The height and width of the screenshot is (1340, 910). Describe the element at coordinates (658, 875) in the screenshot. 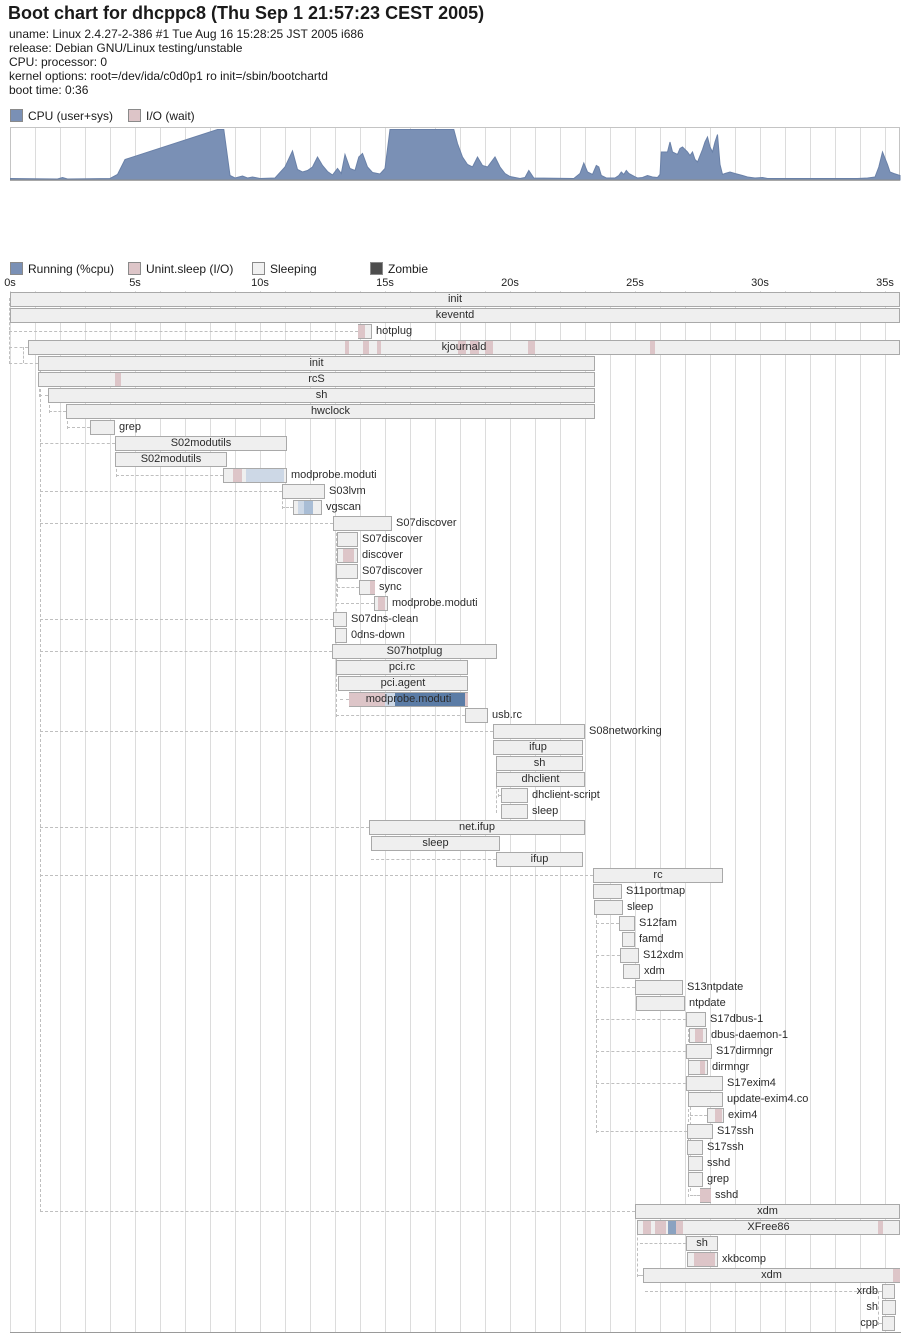

I see `process-bar-rc` at that location.